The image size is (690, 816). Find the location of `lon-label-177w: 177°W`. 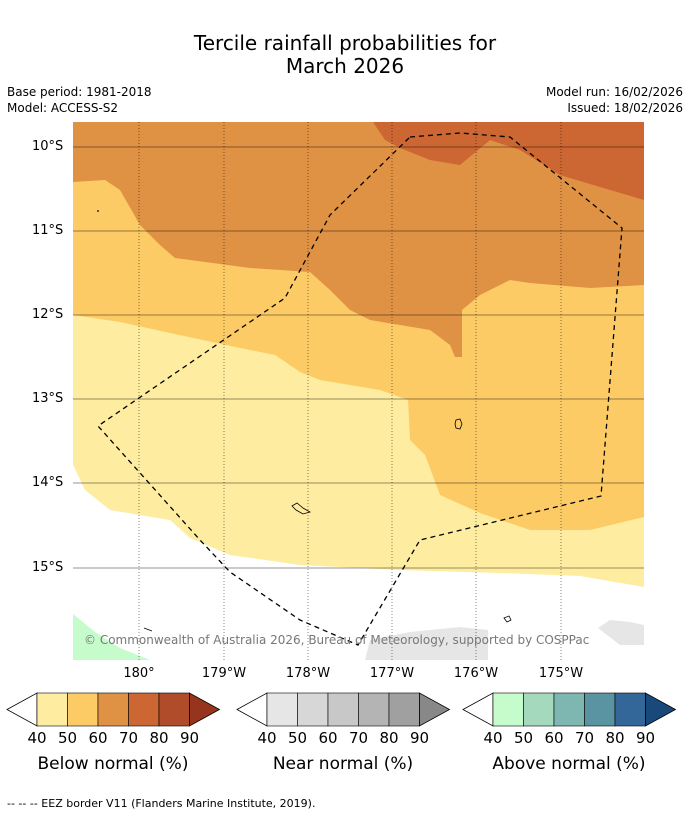

lon-label-177w: 177°W is located at coordinates (392, 673).